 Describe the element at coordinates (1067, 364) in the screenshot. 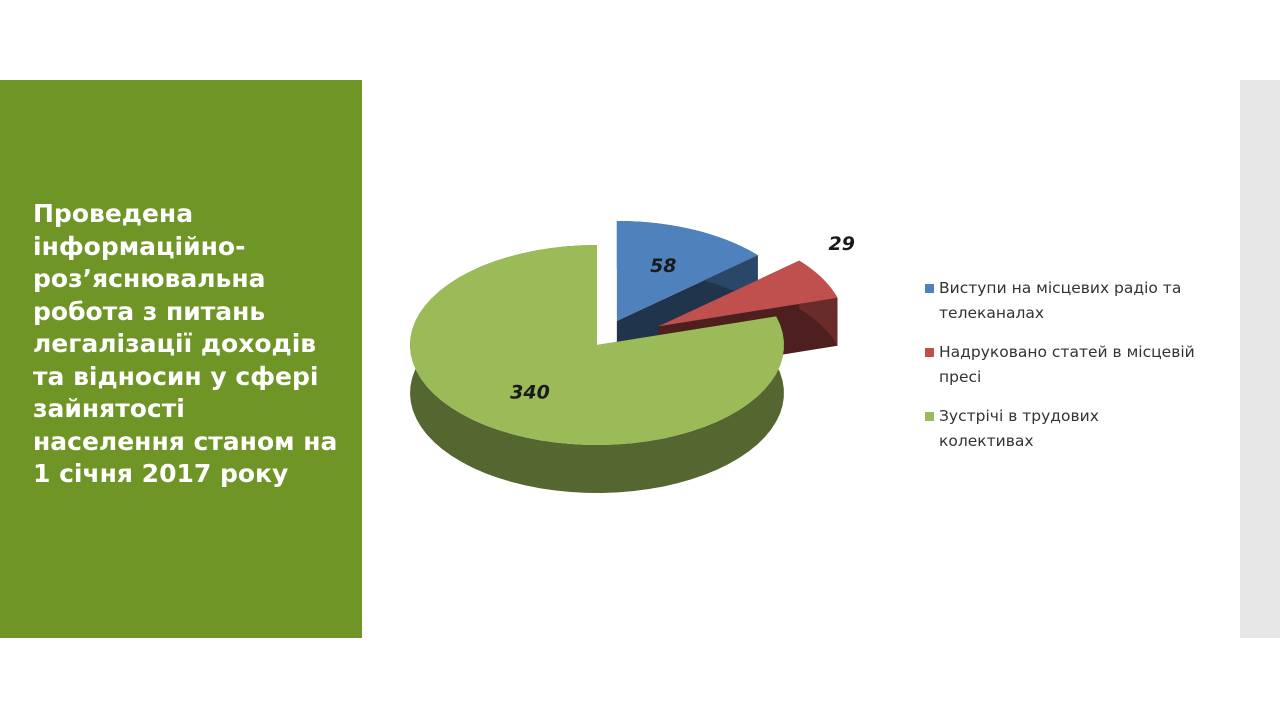

I see `legend-label: Надруковано статей в місцевій пресі` at that location.